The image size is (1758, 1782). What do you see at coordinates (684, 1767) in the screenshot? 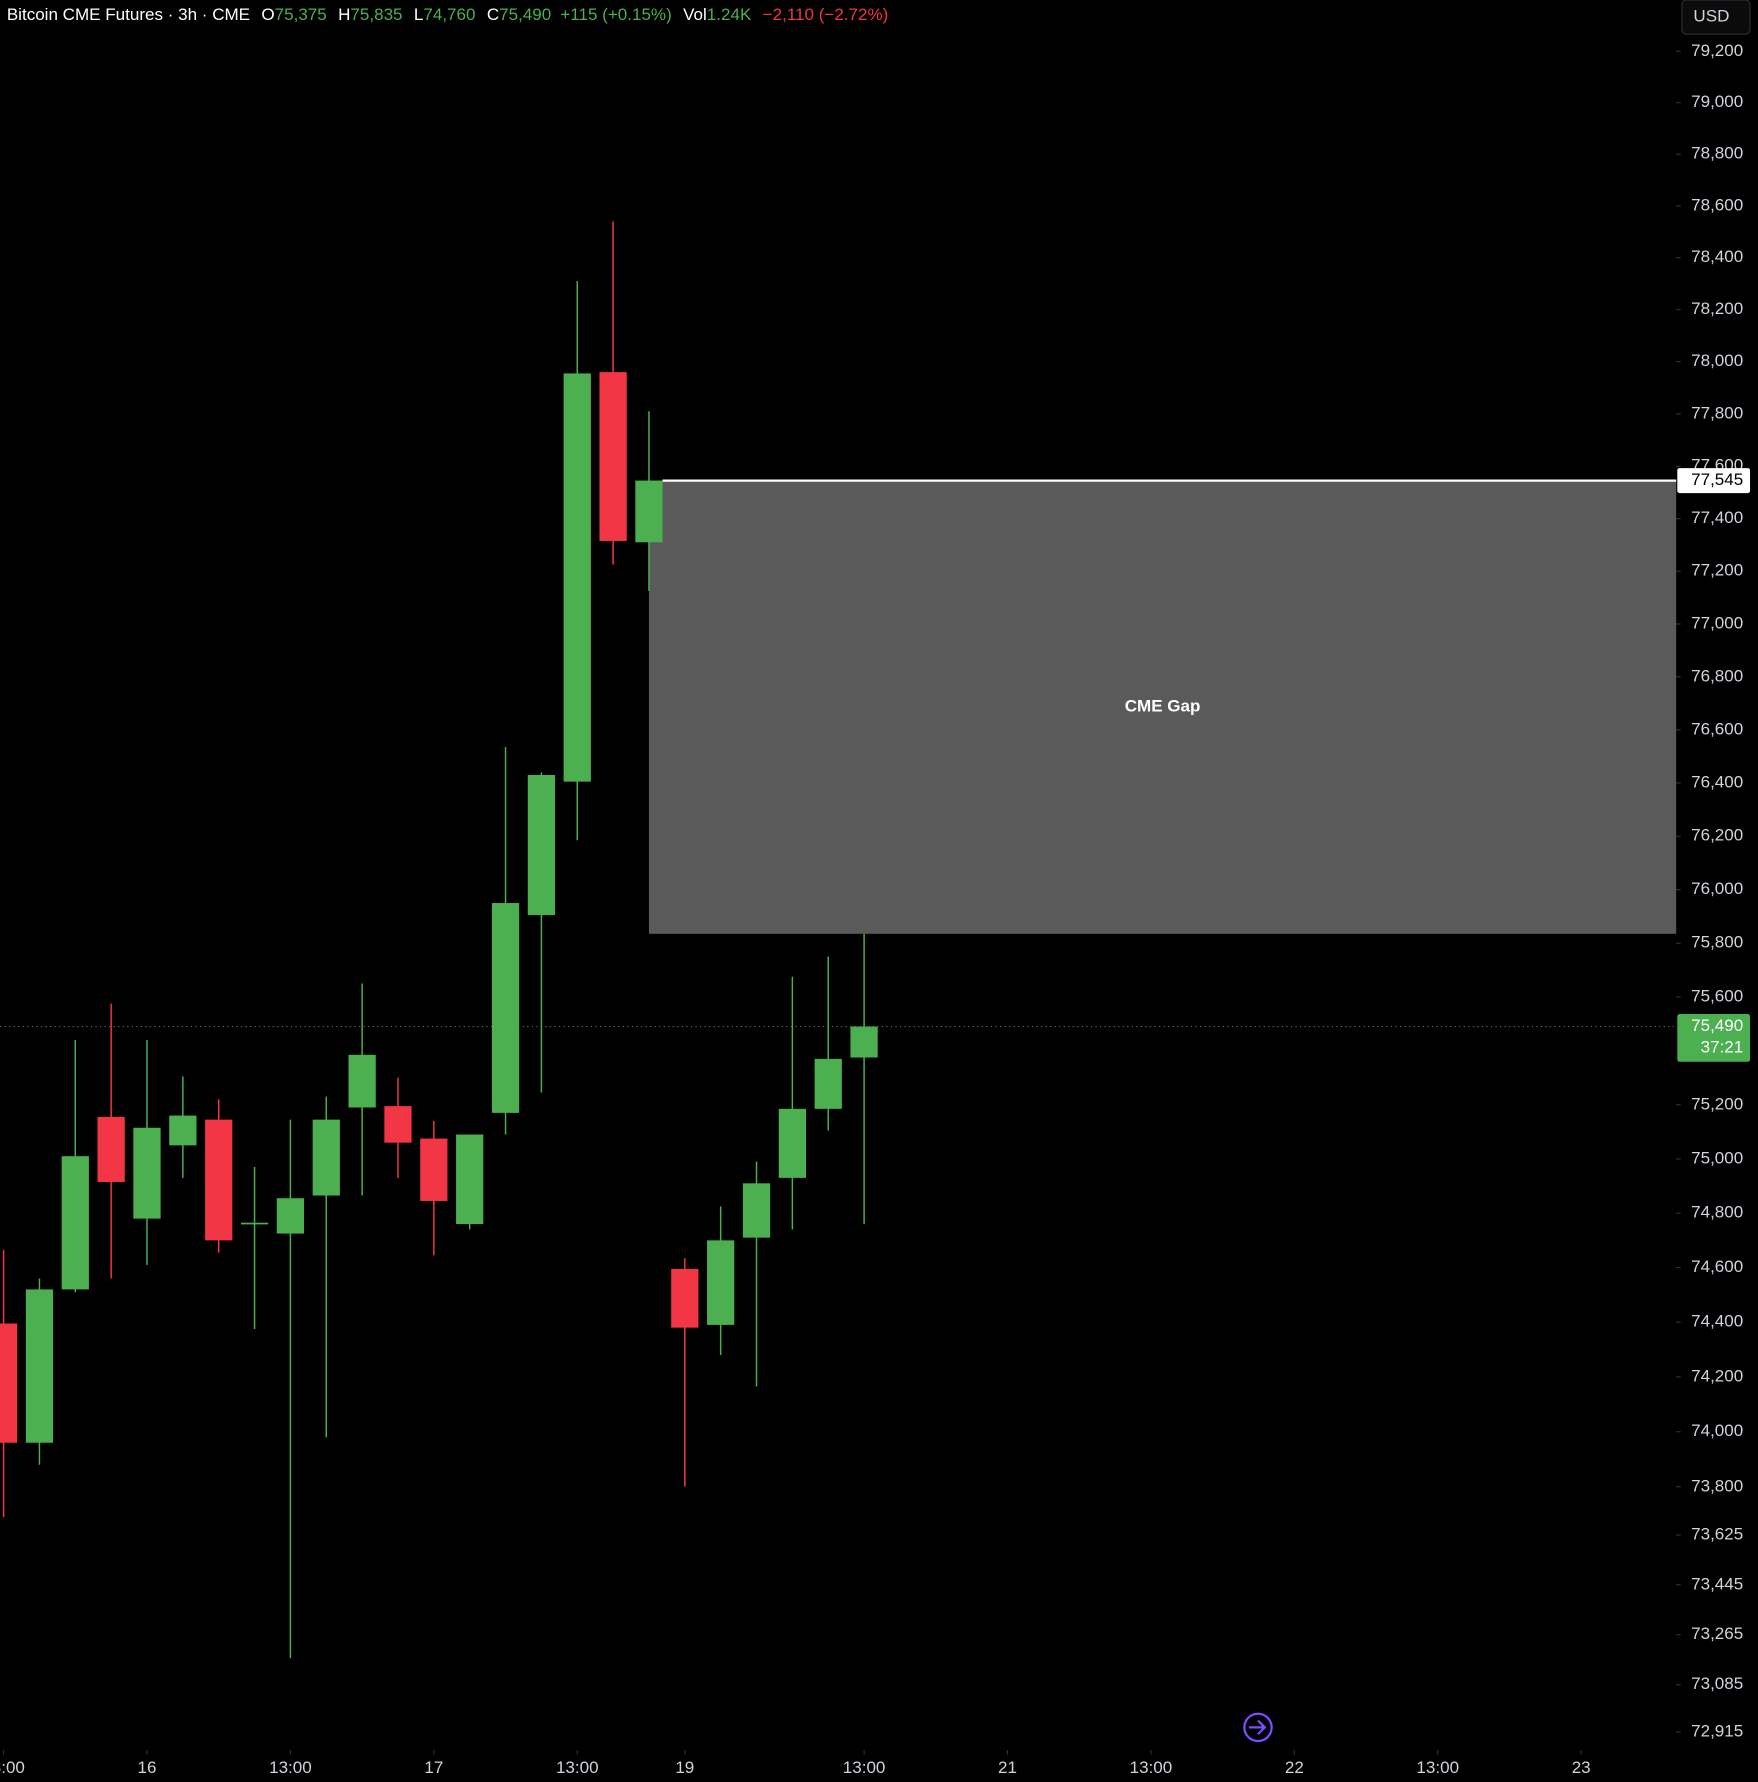
I see `x-tick-label: 19` at bounding box center [684, 1767].